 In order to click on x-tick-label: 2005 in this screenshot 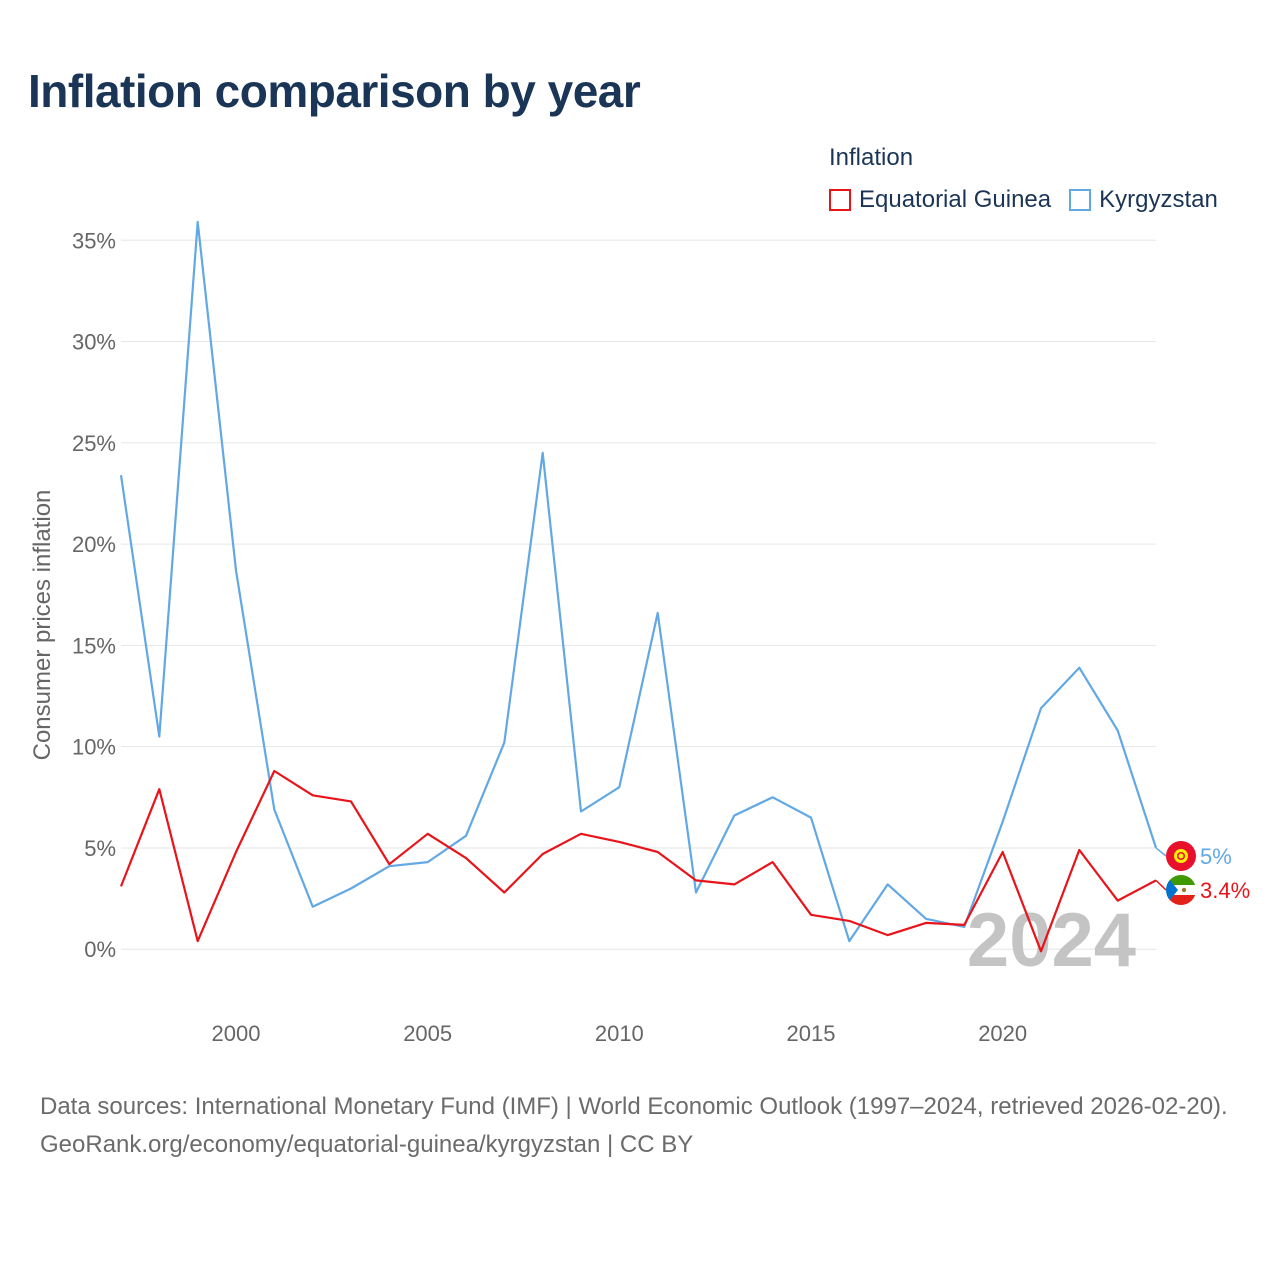, I will do `click(427, 1033)`.